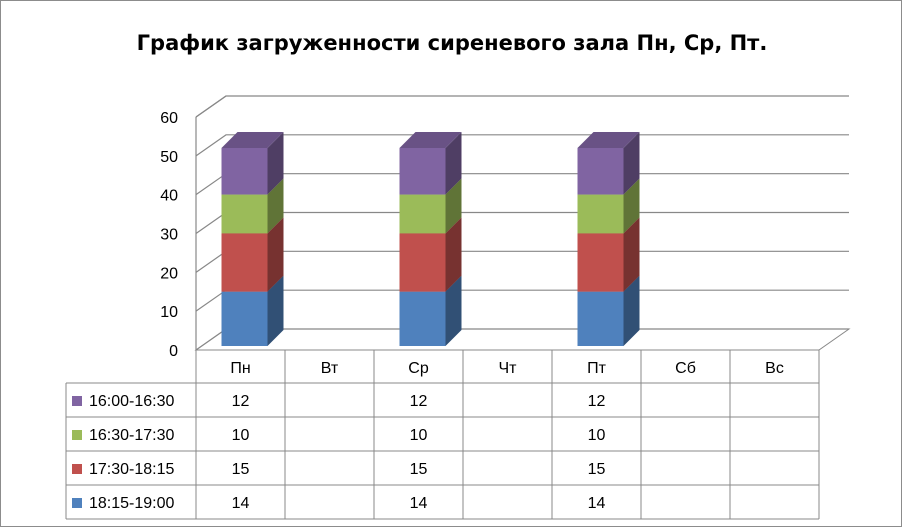 The height and width of the screenshot is (527, 902). I want to click on x-tick-label: Вс, so click(774, 368).